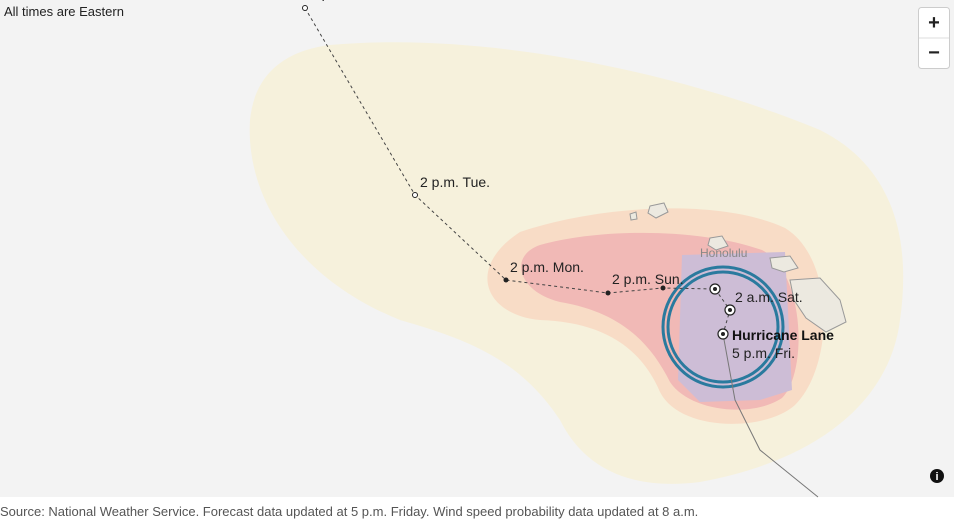 This screenshot has height=523, width=954. Describe the element at coordinates (648, 279) in the screenshot. I see `track-label: 2 p.m. Sun.` at that location.